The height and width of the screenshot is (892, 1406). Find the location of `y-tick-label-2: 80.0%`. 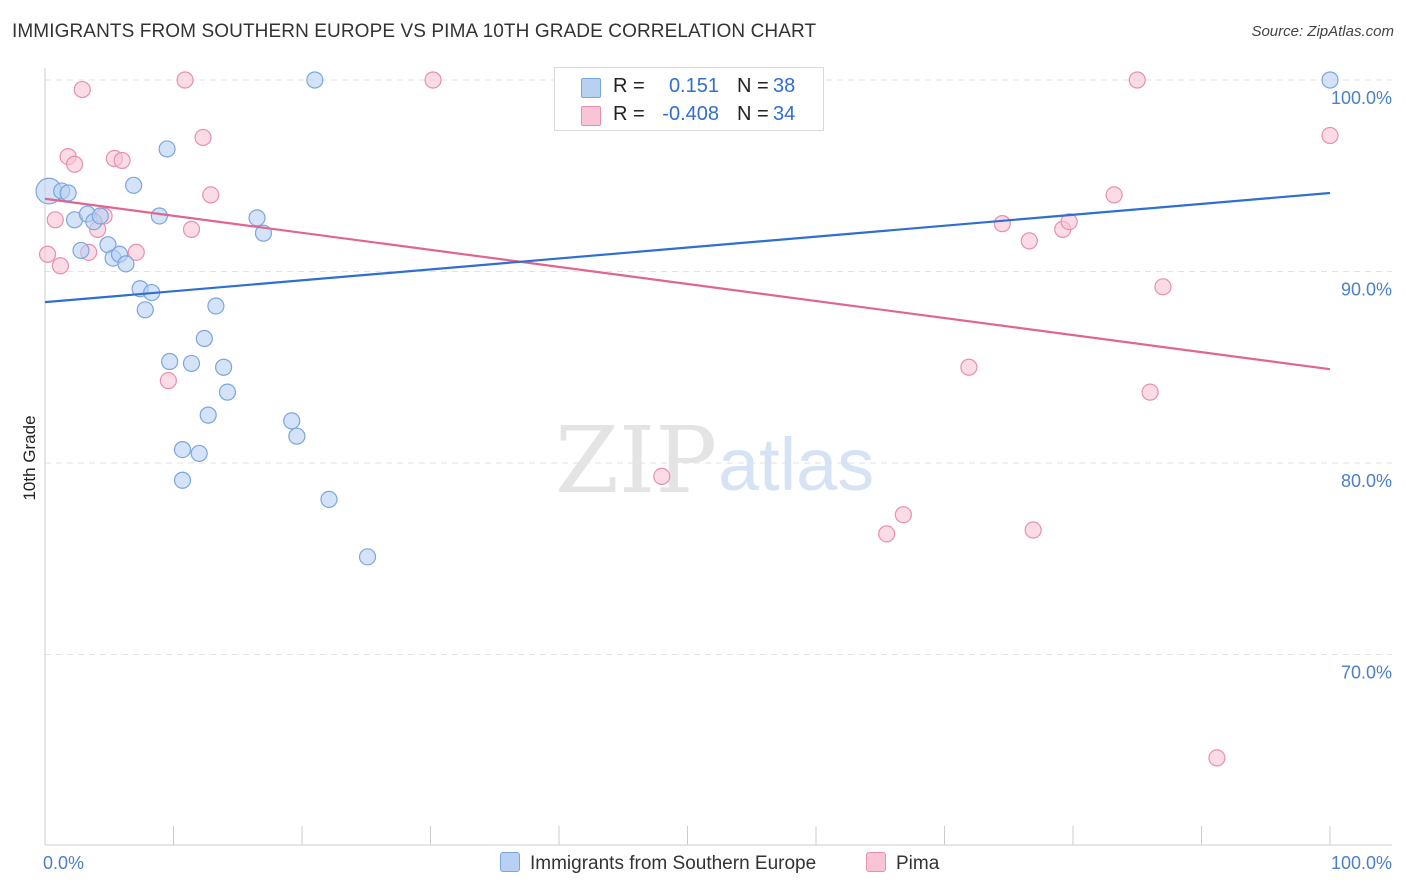

y-tick-label-2: 80.0% is located at coordinates (1366, 481).